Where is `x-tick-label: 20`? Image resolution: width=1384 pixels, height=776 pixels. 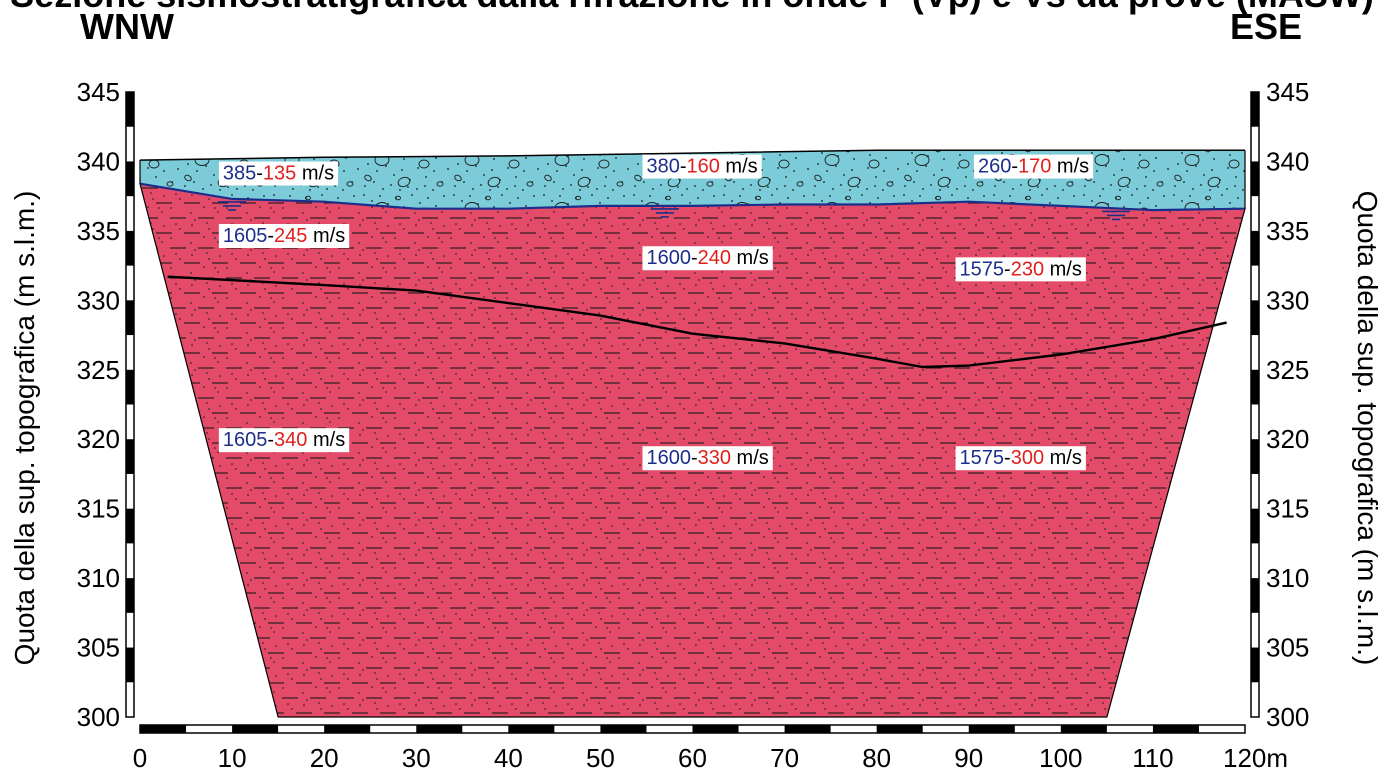
x-tick-label: 20 is located at coordinates (324, 758).